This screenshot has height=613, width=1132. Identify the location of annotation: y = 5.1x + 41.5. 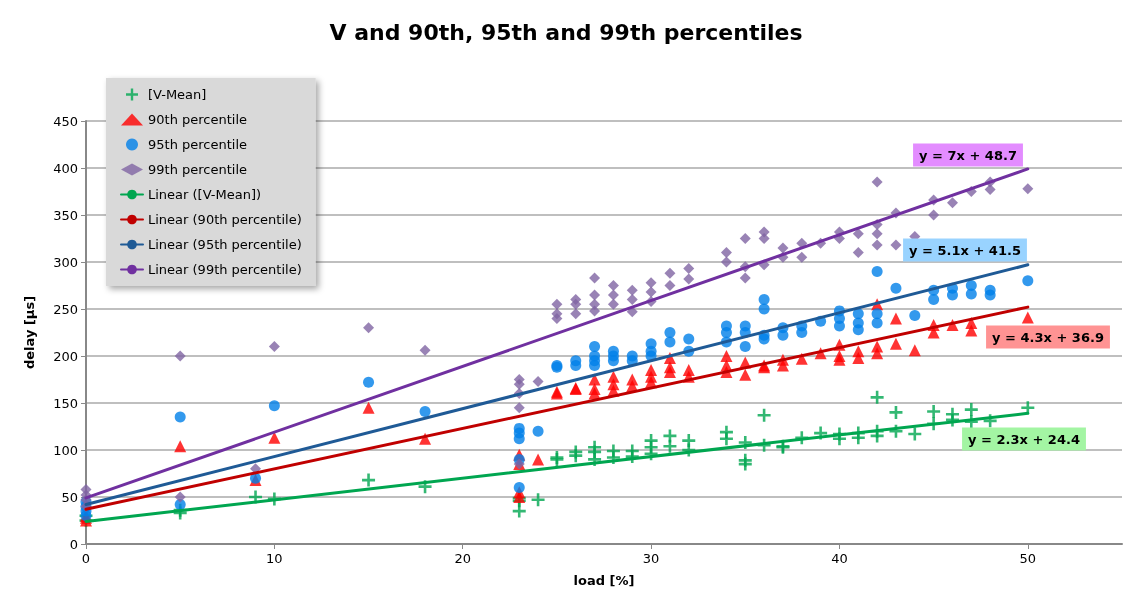
(965, 250).